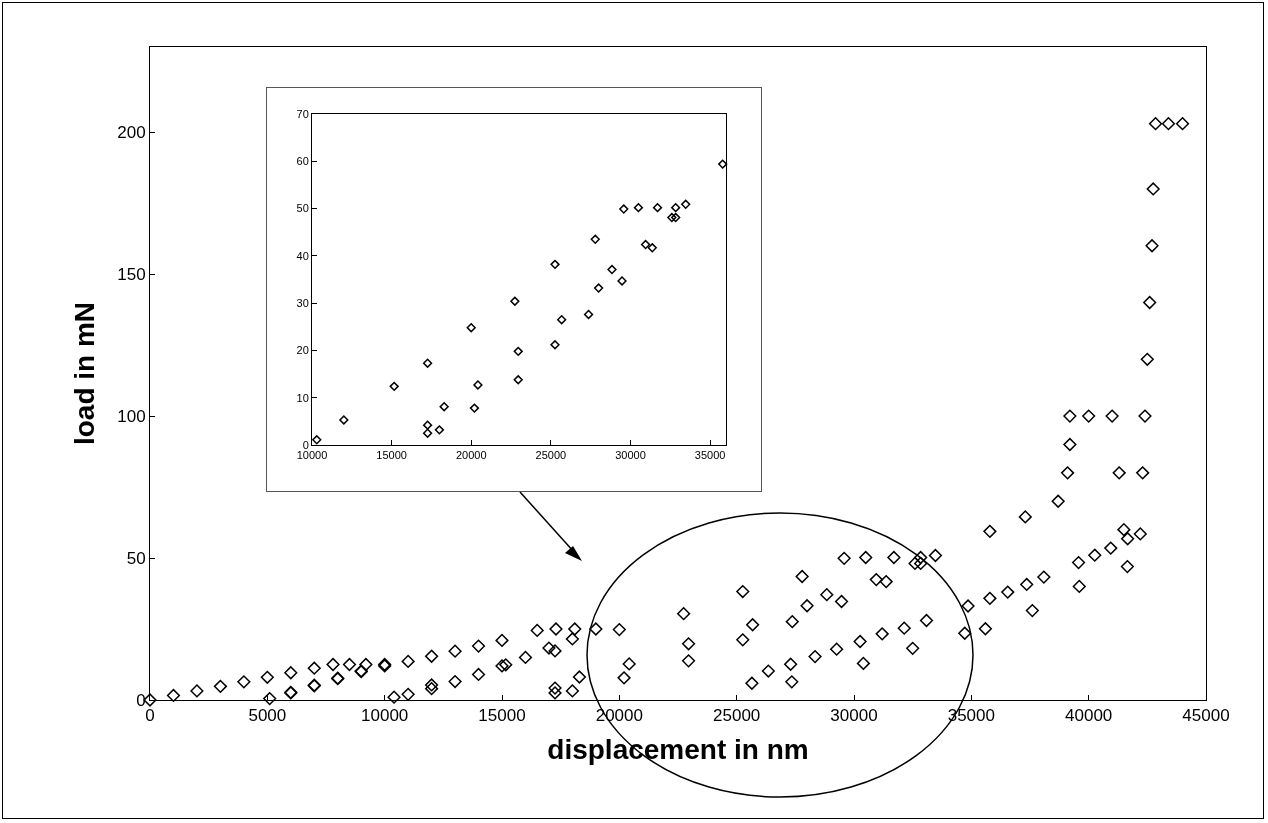  I want to click on y-tick-label: 150, so click(131, 275).